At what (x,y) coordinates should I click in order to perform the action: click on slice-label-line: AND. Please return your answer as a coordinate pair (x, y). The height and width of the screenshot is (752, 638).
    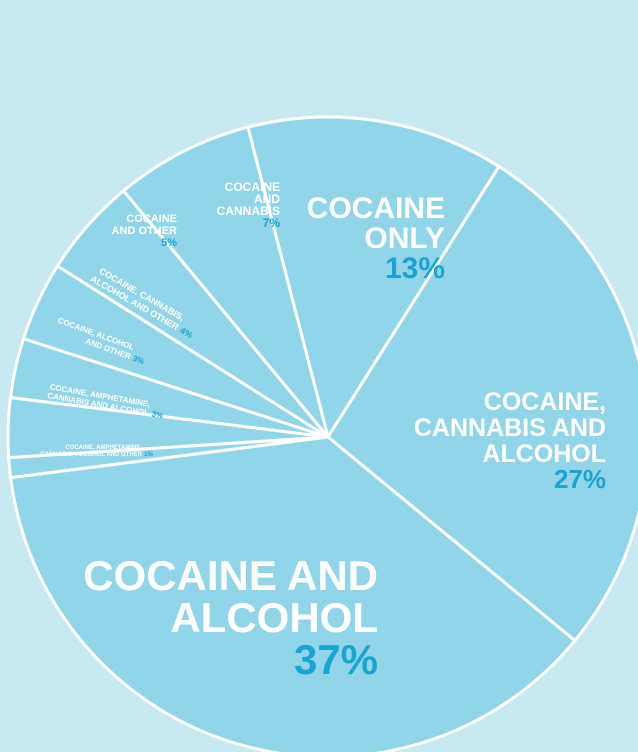
    Looking at the image, I should click on (267, 199).